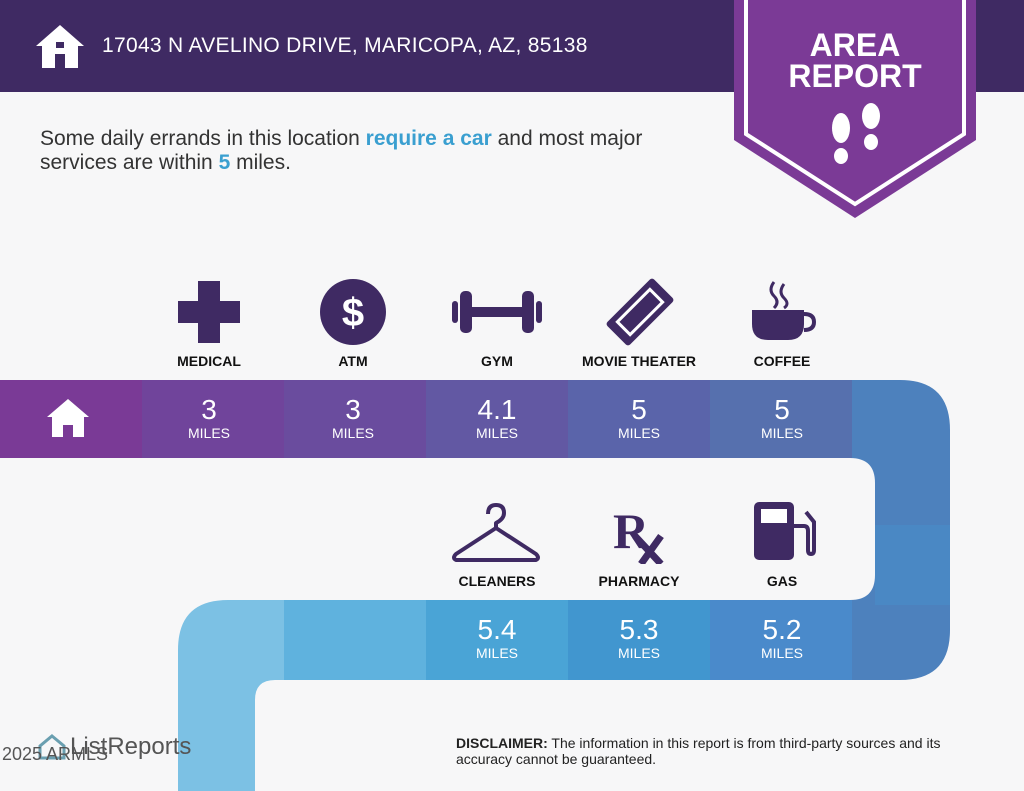 The width and height of the screenshot is (1024, 791). Describe the element at coordinates (502, 743) in the screenshot. I see `disclaimer-label: DISCLAIMER:` at that location.